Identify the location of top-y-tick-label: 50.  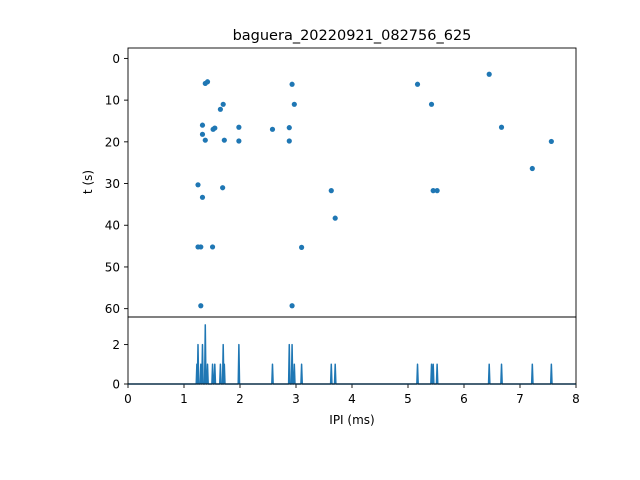
(112, 267).